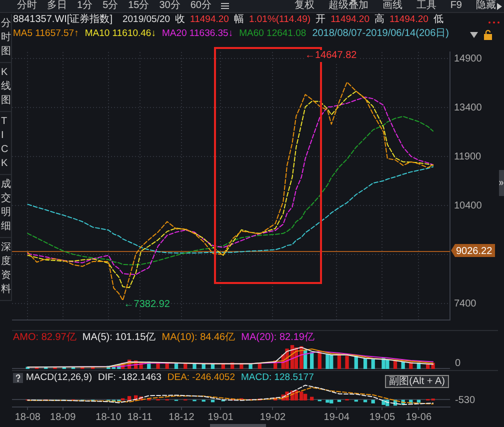 The height and width of the screenshot is (427, 504). Describe the element at coordinates (109, 417) in the screenshot. I see `x-tick-label: 18-10` at that location.